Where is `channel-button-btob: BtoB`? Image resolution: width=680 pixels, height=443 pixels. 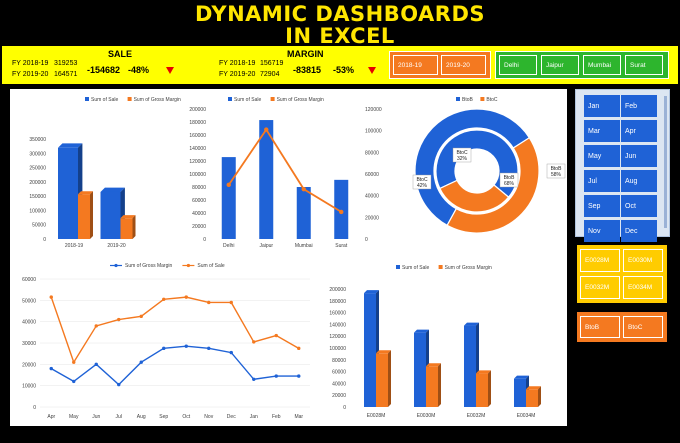
channel-button-btob: BtoB is located at coordinates (600, 327).